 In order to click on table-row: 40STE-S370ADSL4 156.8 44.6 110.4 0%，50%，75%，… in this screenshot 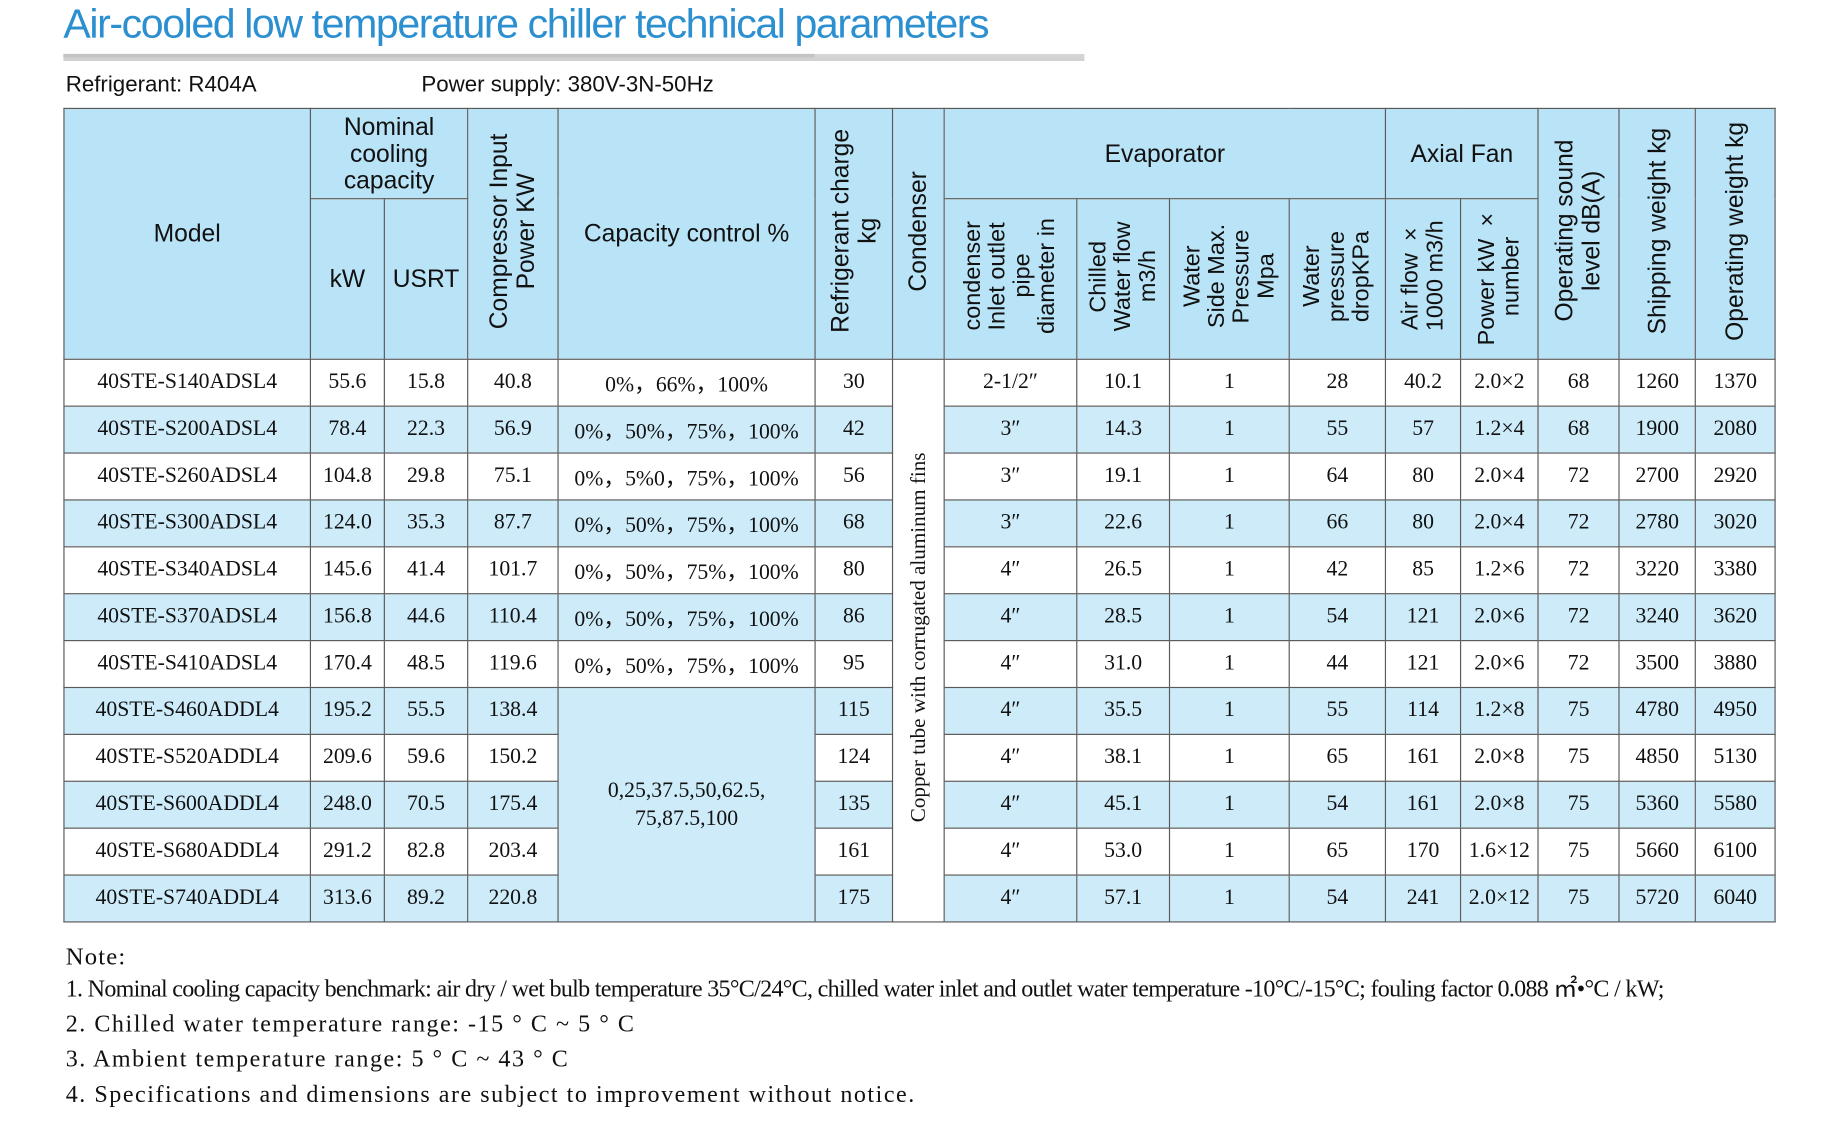, I will do `click(919, 617)`.